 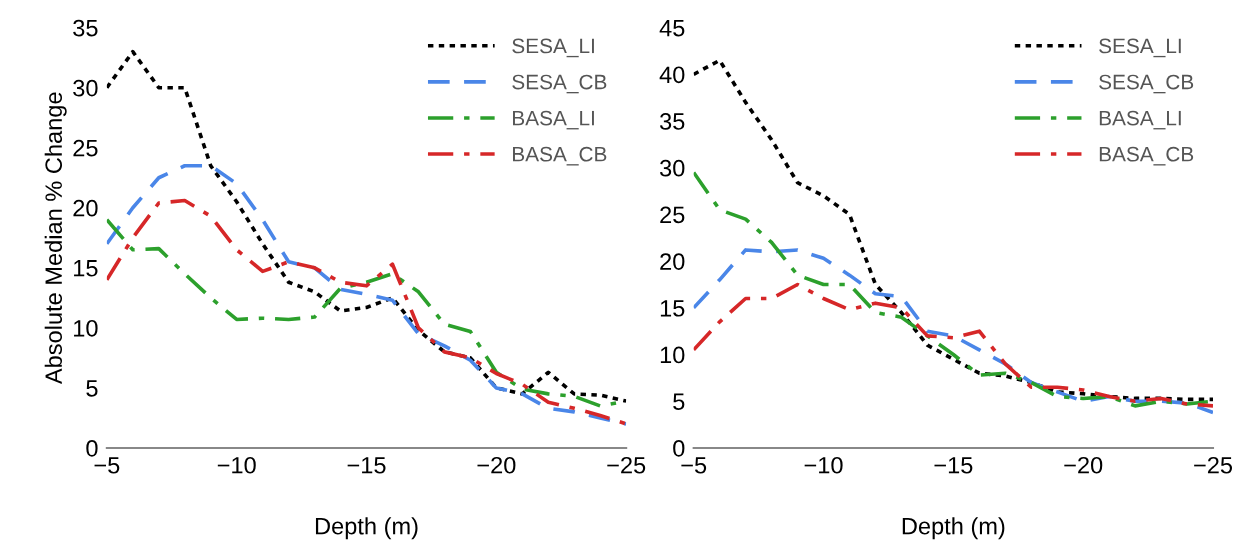 What do you see at coordinates (55, 238) in the screenshot?
I see `y-axis-title: Absolute Median % Change` at bounding box center [55, 238].